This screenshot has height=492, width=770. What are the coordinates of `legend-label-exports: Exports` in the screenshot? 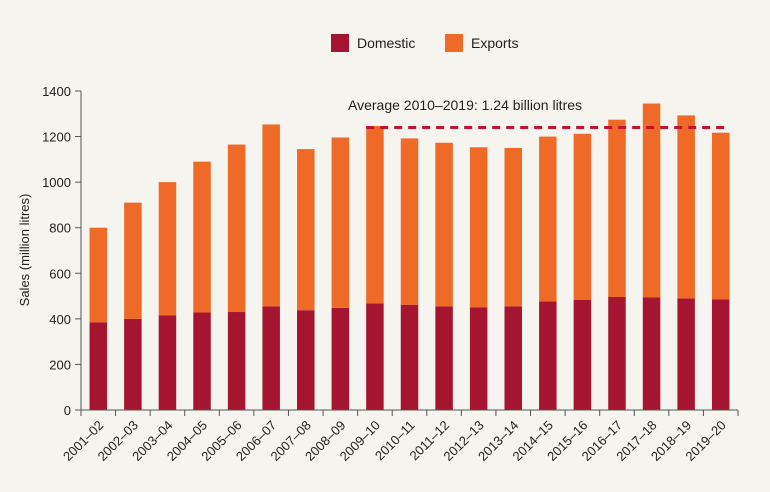 It's located at (494, 43).